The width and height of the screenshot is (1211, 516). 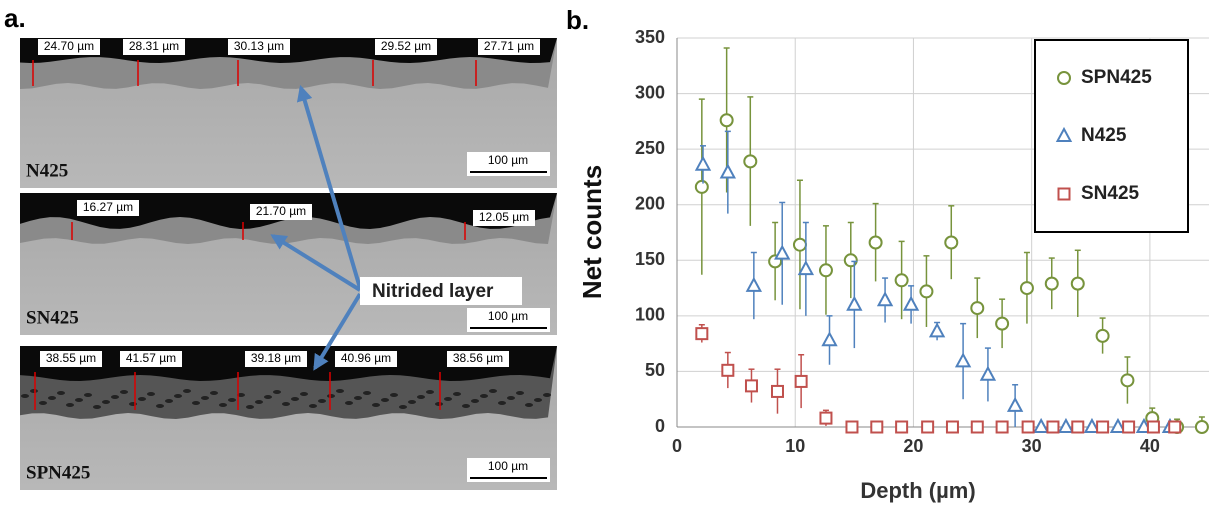 I want to click on x-tick-label: 30, so click(x=1032, y=446).